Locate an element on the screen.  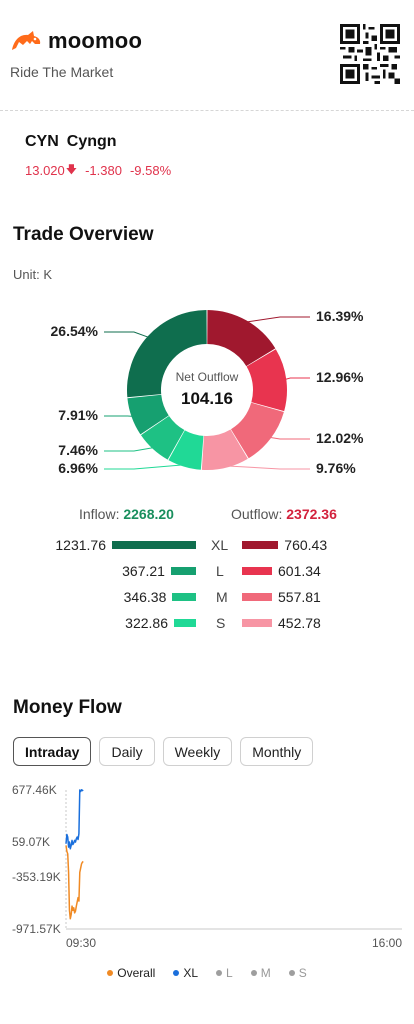
outflow-s-bar is located at coordinates (257, 623).